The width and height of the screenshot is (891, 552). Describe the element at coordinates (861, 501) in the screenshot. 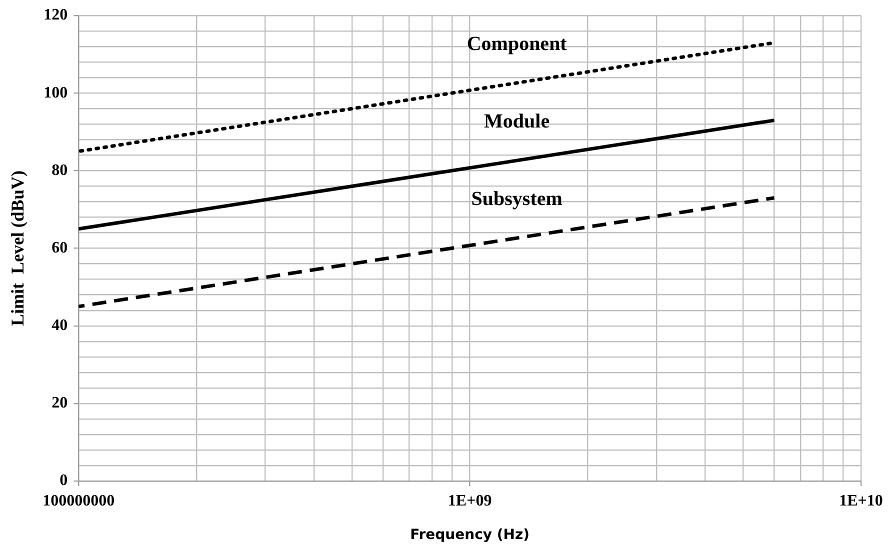

I see `x-tick-label: 1E+10` at that location.